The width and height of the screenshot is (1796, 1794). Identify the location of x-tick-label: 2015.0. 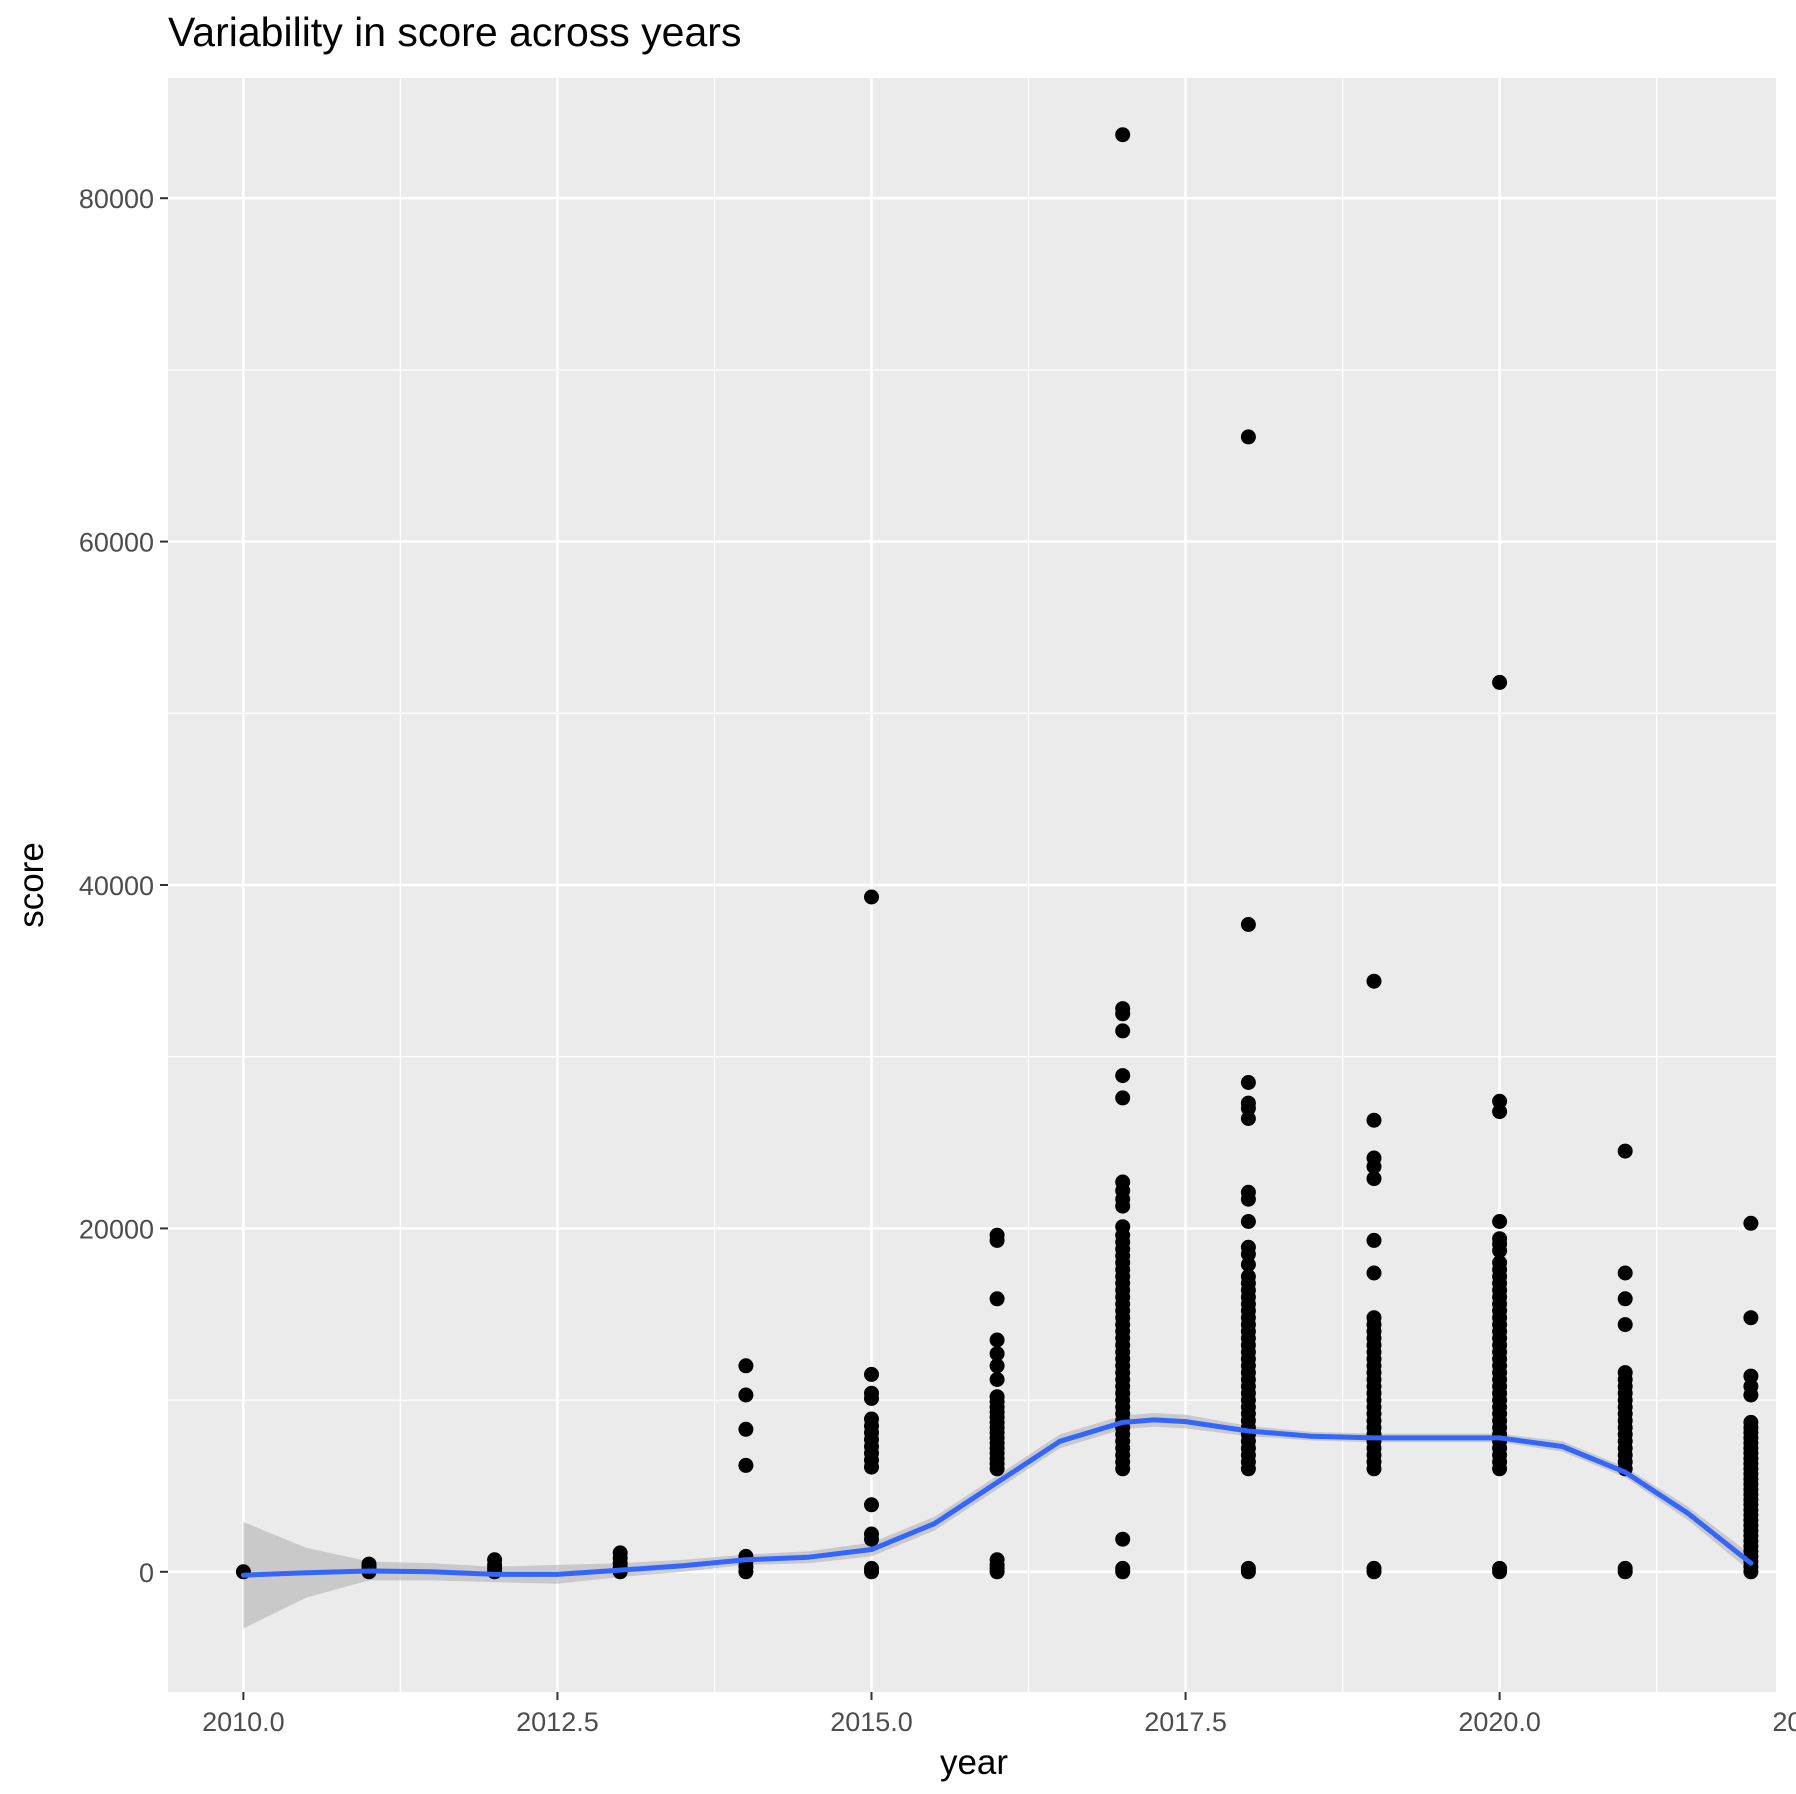
(871, 1722).